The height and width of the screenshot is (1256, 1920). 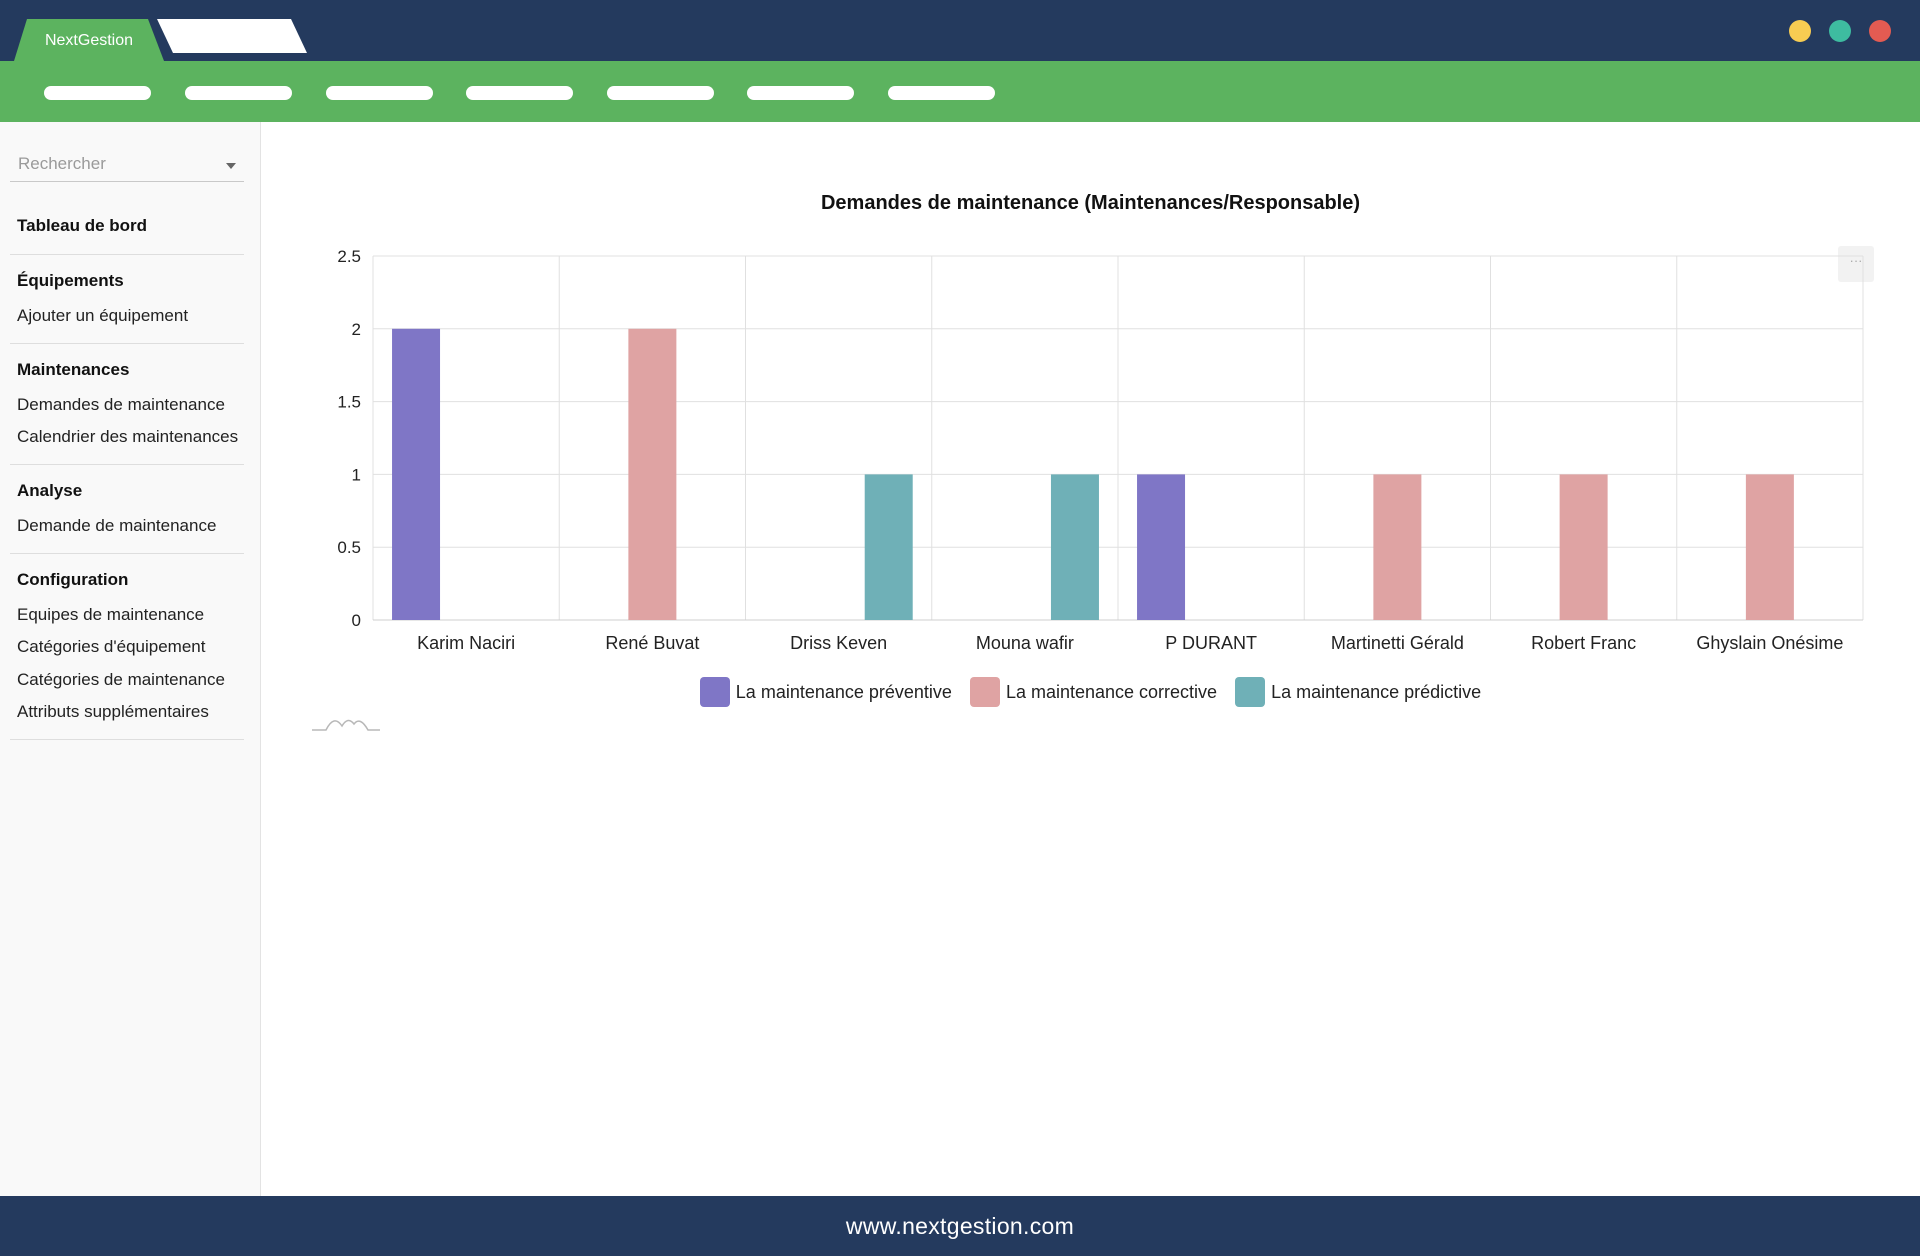 I want to click on top-menubar, so click(x=960, y=91).